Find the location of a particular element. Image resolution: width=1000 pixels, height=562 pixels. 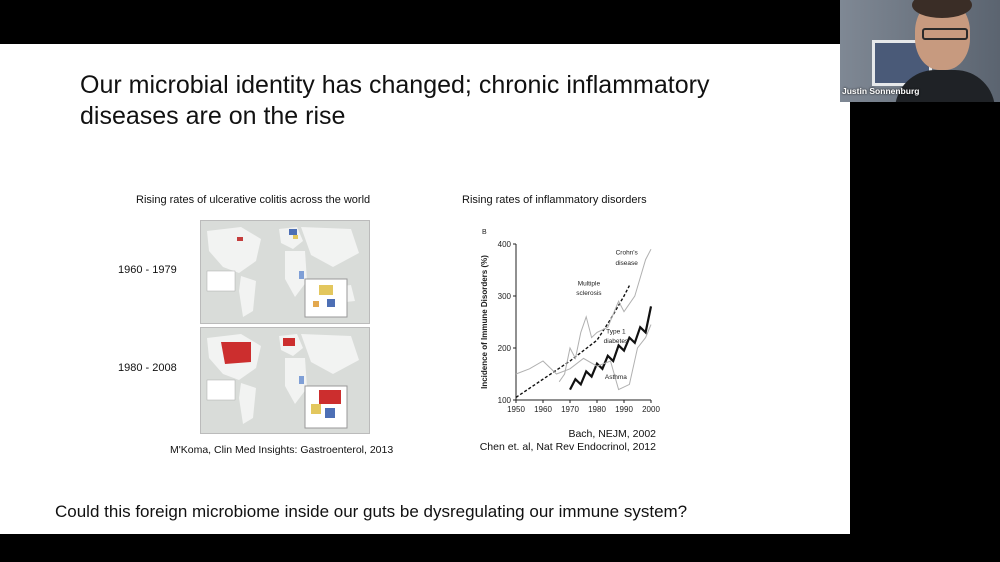

chart-annotation: Type 1 is located at coordinates (616, 331).